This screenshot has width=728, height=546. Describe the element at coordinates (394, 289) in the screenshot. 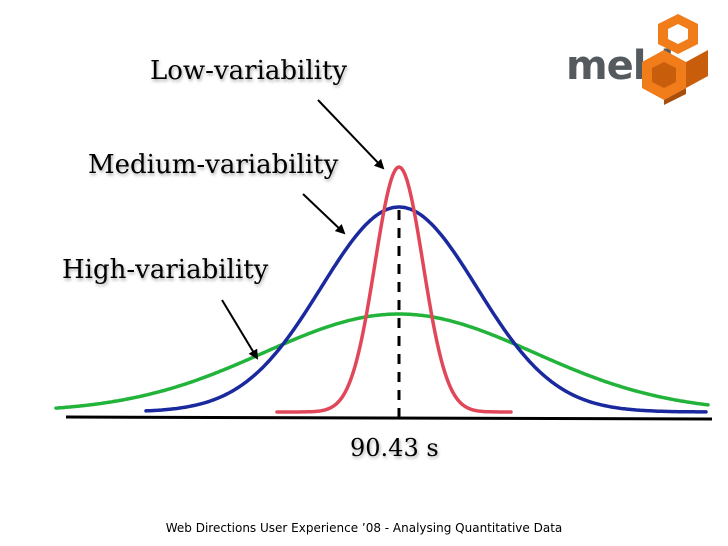

I see `low-variability-curve` at that location.